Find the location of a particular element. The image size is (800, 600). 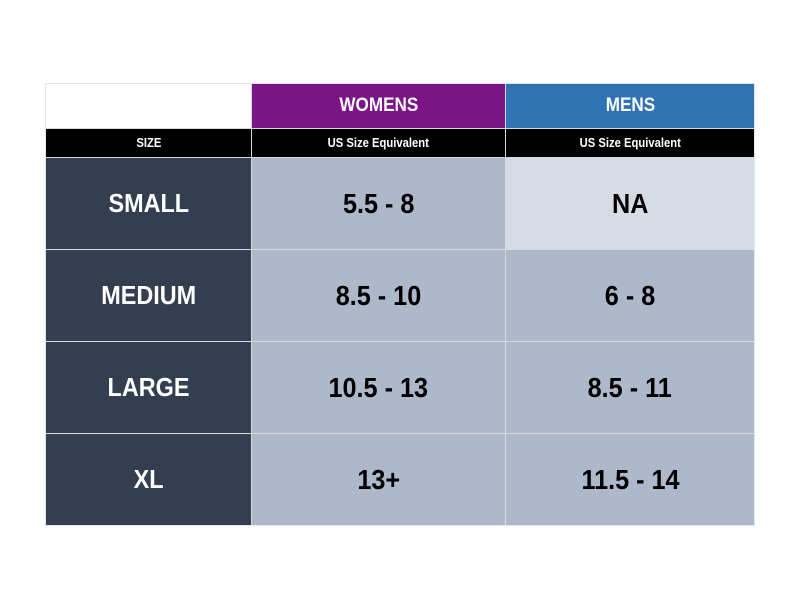

size-label: LARGE is located at coordinates (148, 387).